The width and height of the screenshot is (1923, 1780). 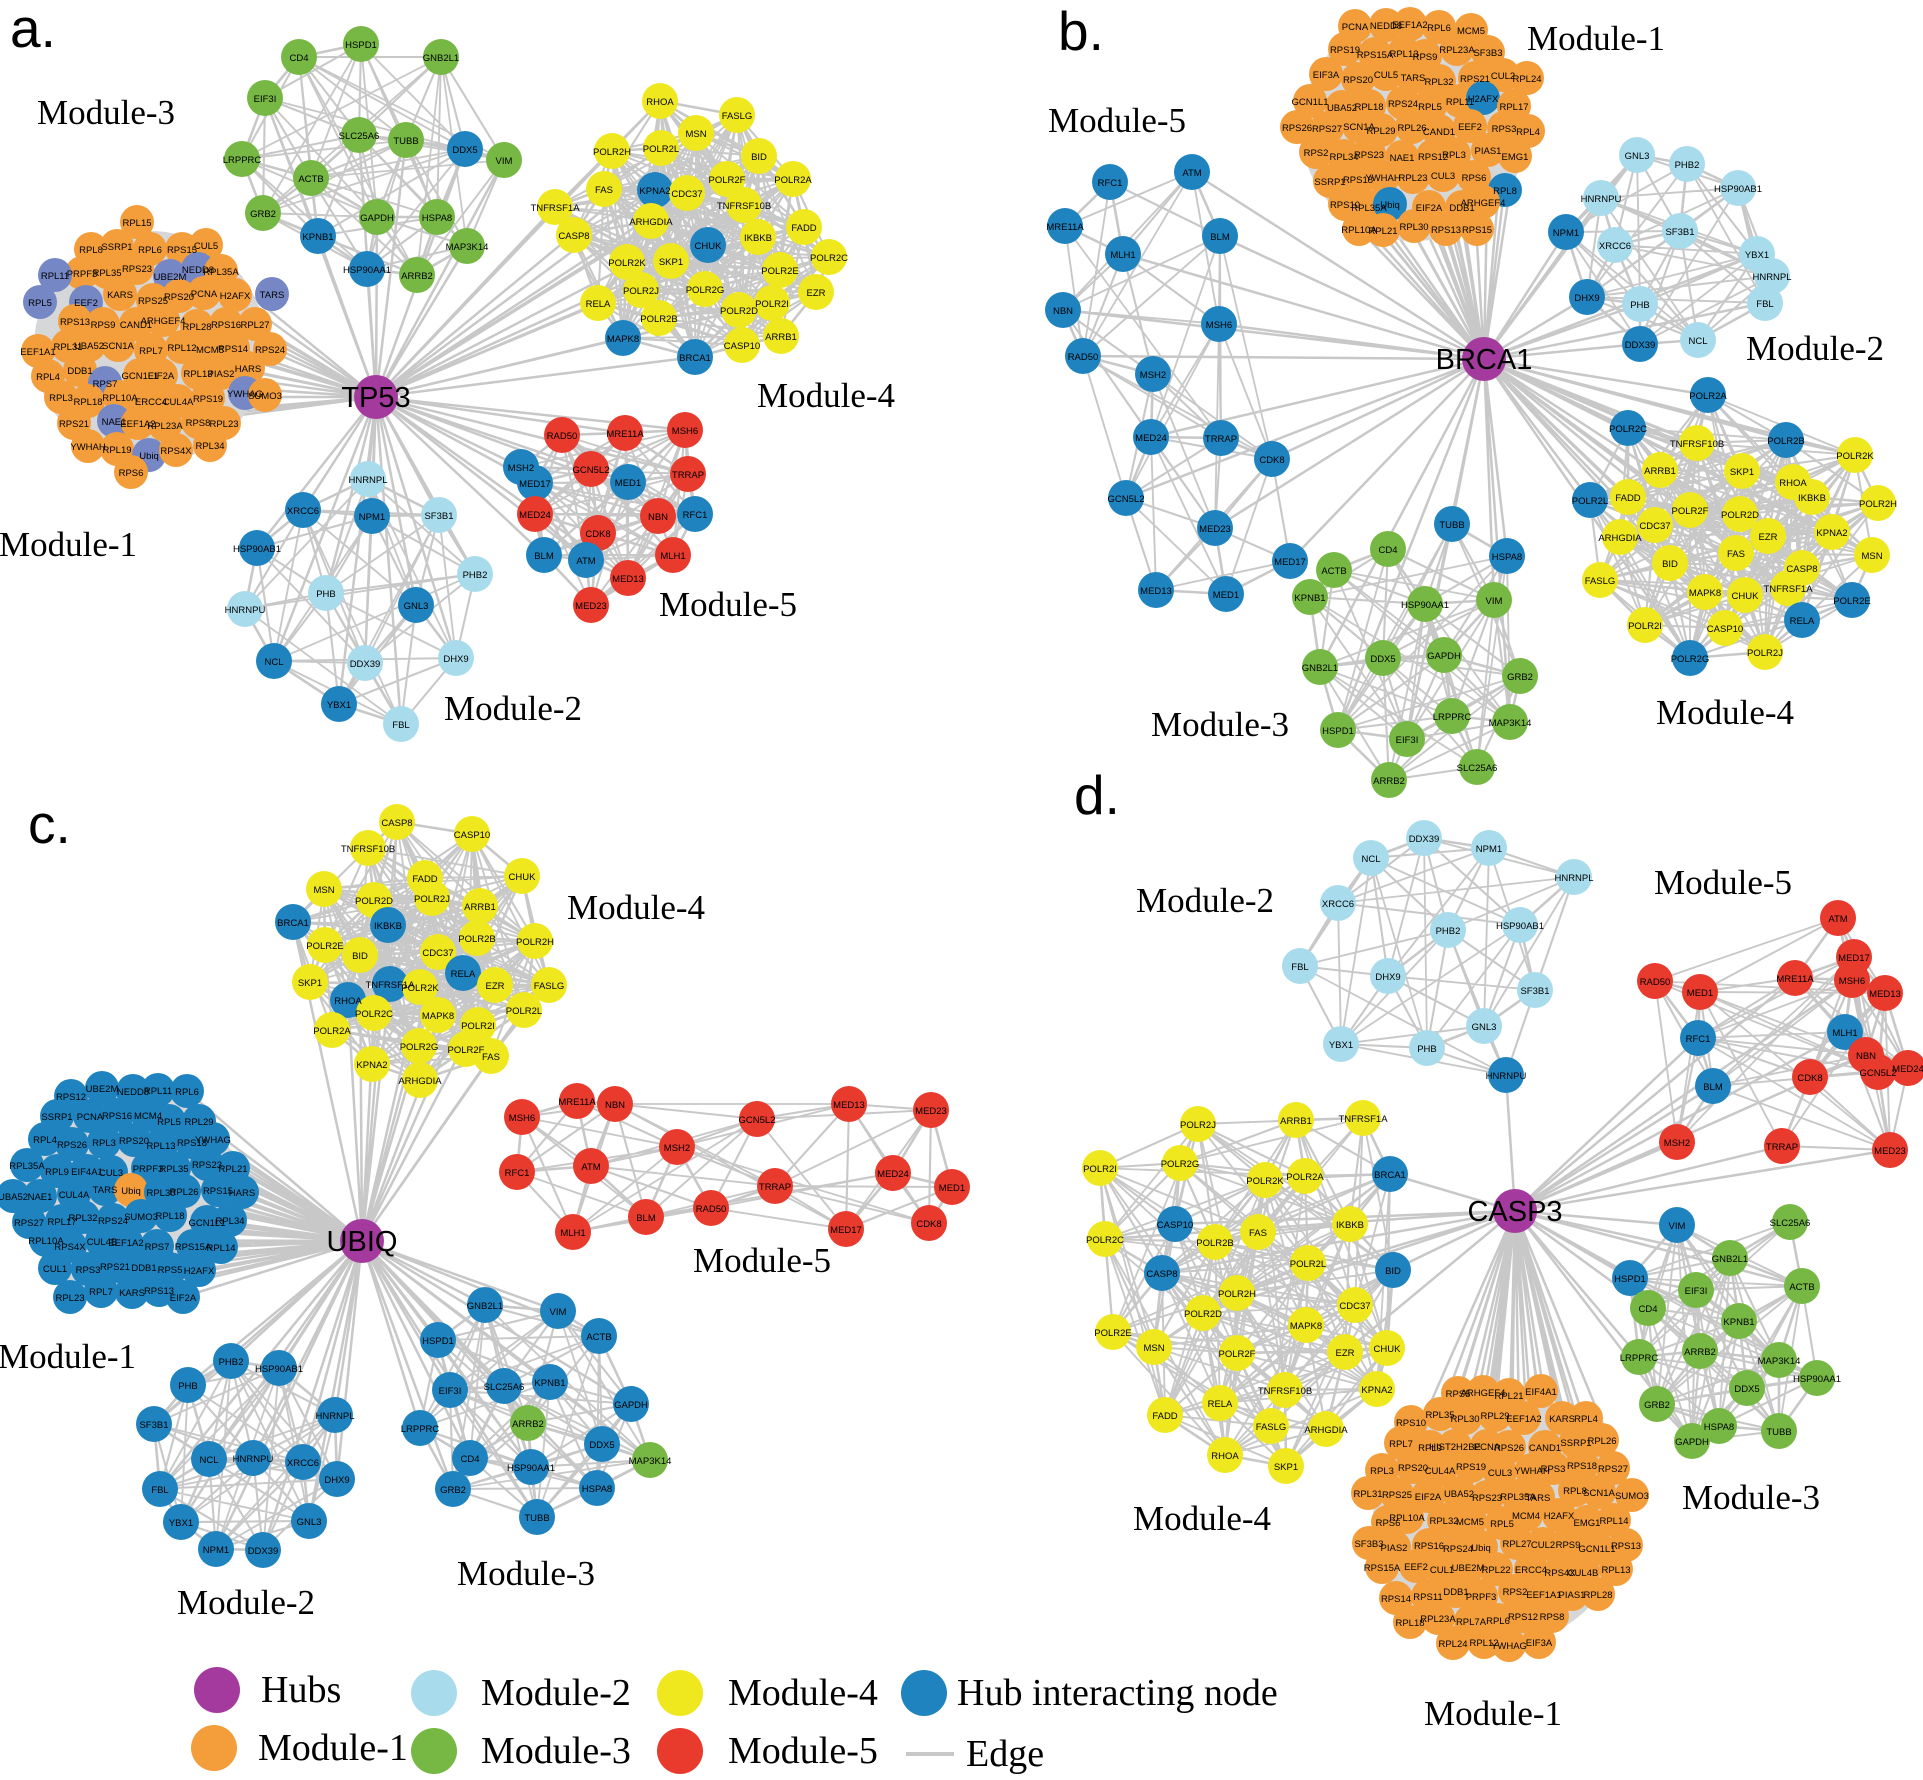 I want to click on svg-text: NCL, so click(x=1697, y=341).